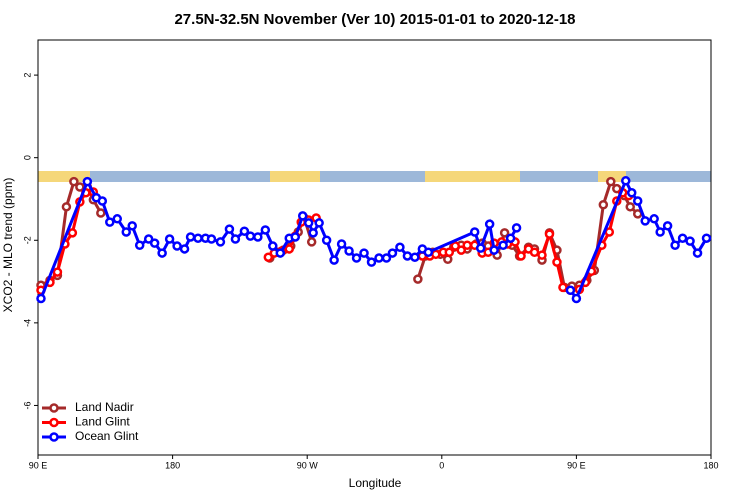 This screenshot has height=500, width=750. I want to click on x-tick-label: 0, so click(441, 465).